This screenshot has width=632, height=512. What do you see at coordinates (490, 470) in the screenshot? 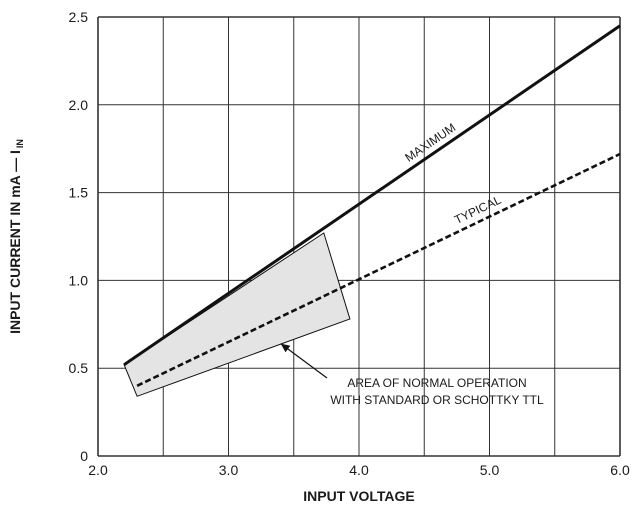
I see `x-tick-label: 5.0` at bounding box center [490, 470].